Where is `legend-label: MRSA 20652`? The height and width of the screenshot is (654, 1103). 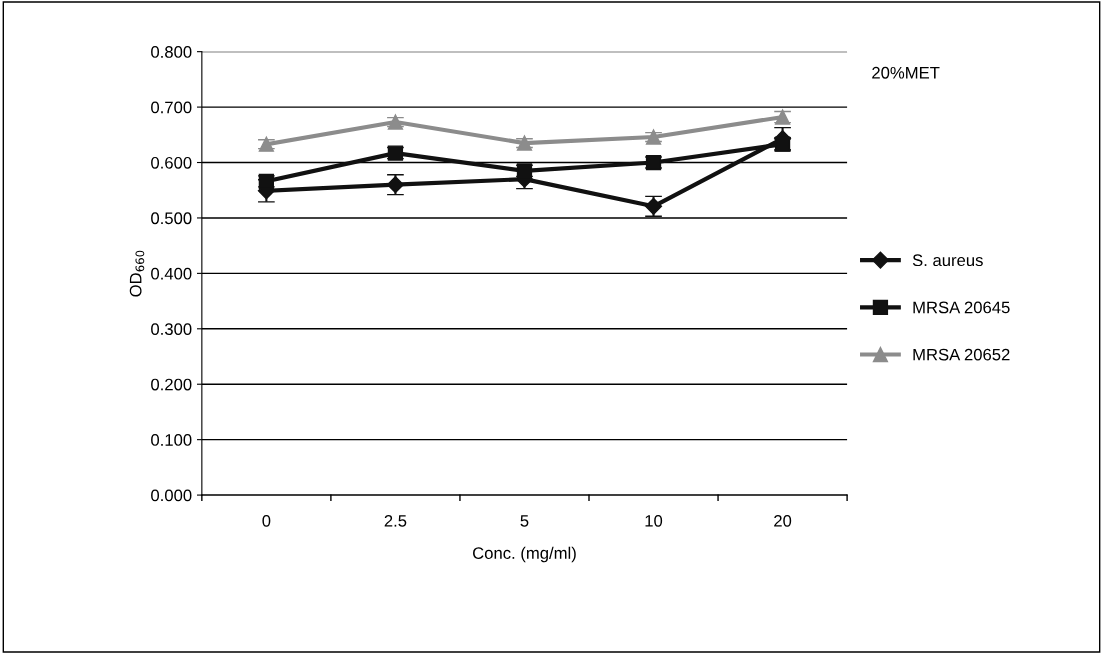 legend-label: MRSA 20652 is located at coordinates (961, 354).